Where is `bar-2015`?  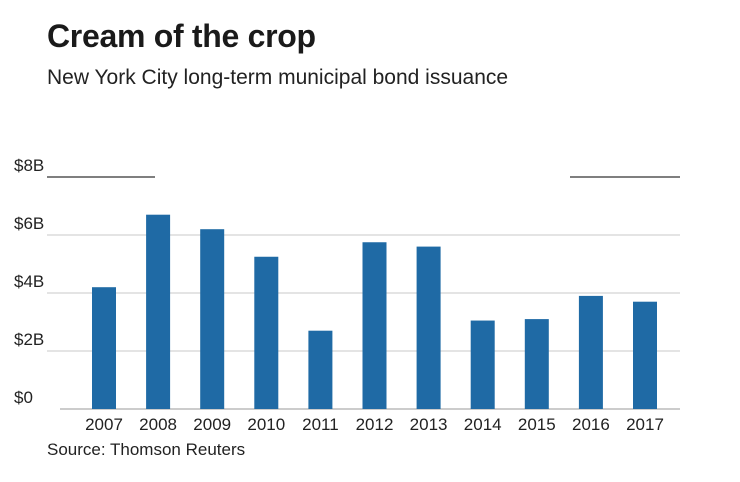 bar-2015 is located at coordinates (536, 364).